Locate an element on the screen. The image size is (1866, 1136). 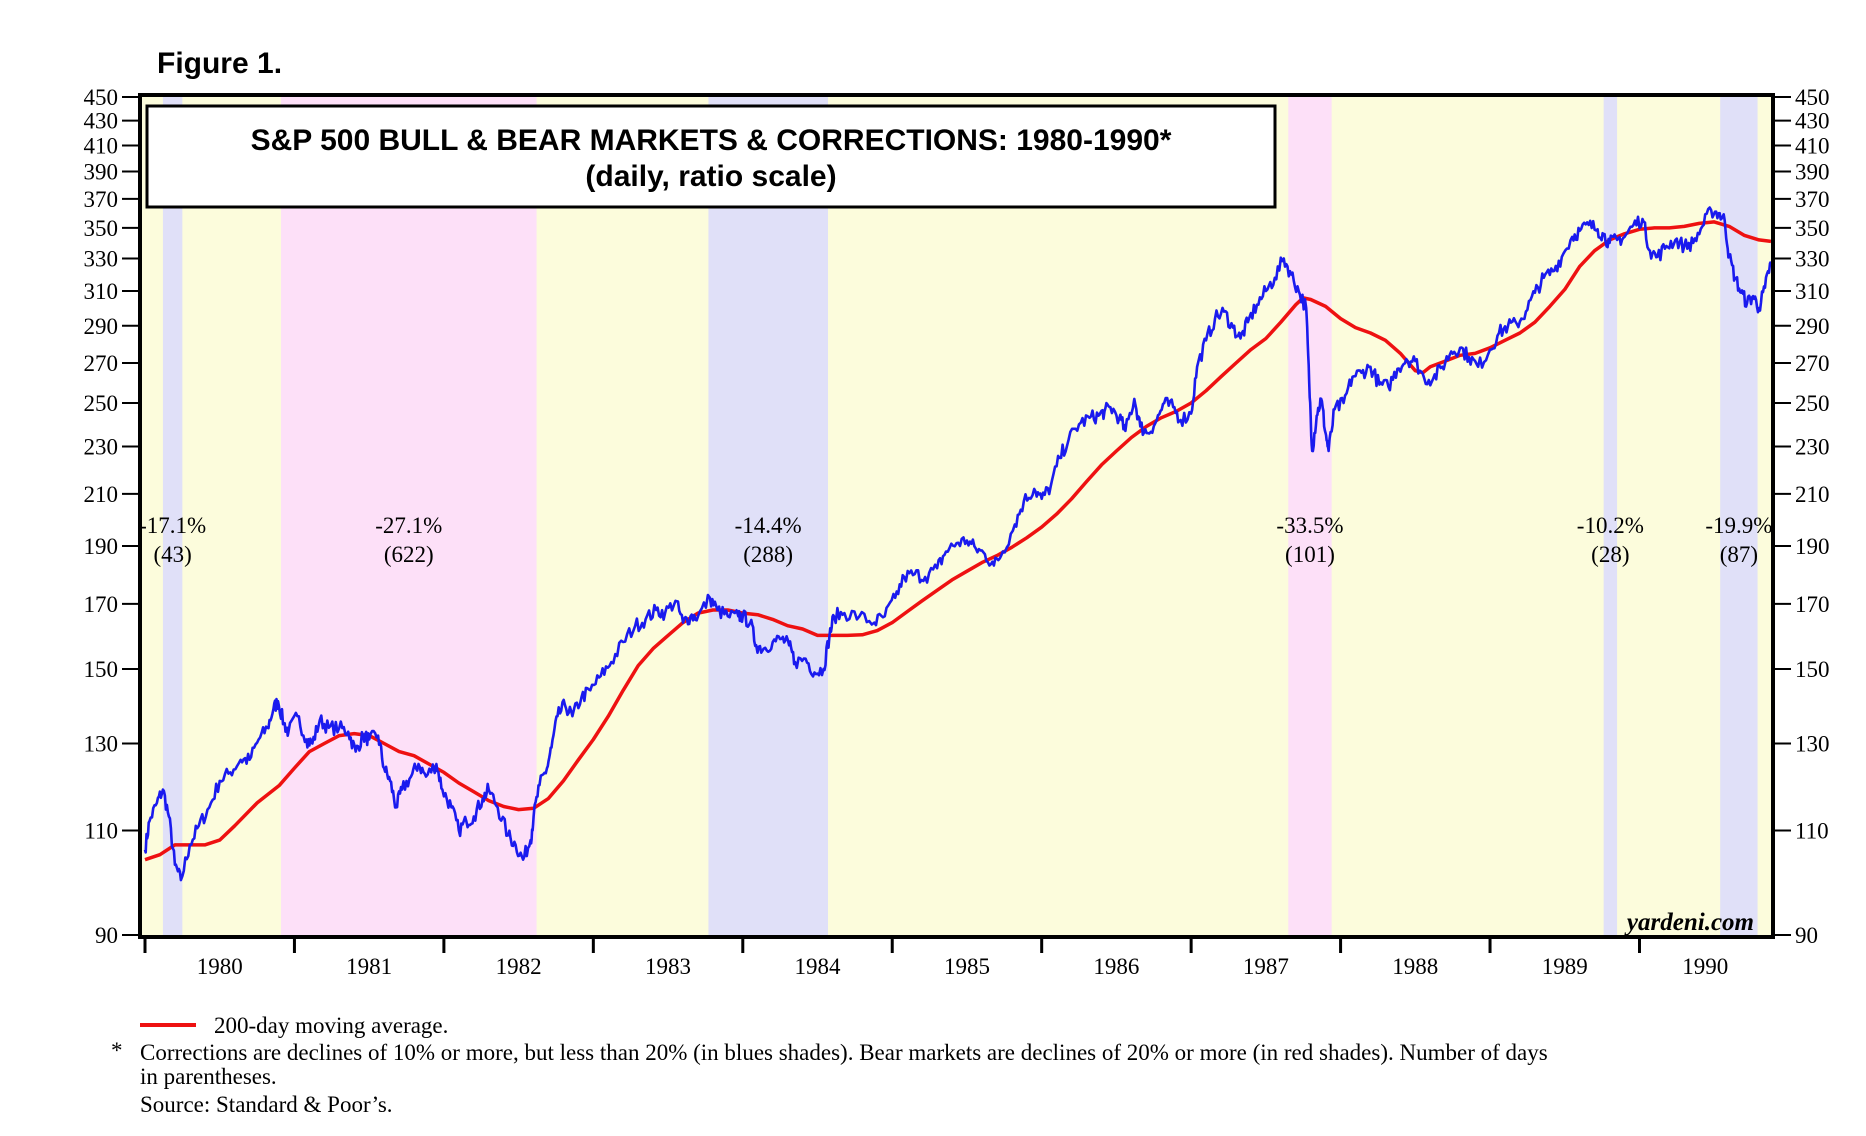
y-label-right-250: 250 is located at coordinates (1812, 403).